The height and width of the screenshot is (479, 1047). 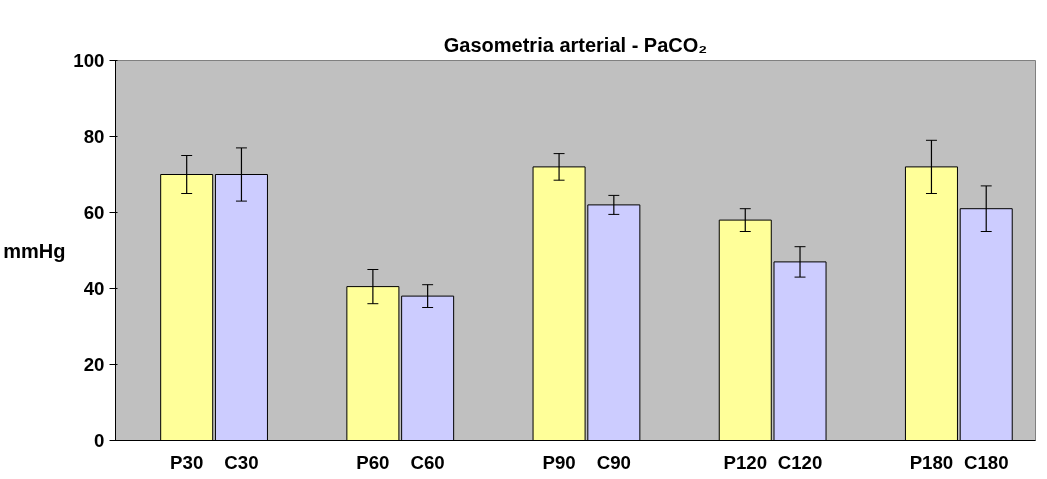 What do you see at coordinates (427, 462) in the screenshot?
I see `x-tick-label: C60` at bounding box center [427, 462].